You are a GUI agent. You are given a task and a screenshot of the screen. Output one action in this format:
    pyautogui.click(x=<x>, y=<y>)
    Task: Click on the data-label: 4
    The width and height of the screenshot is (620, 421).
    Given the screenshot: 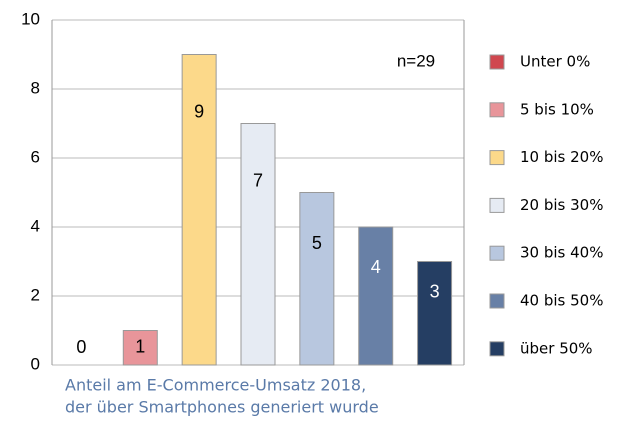 What is the action you would take?
    pyautogui.click(x=376, y=267)
    